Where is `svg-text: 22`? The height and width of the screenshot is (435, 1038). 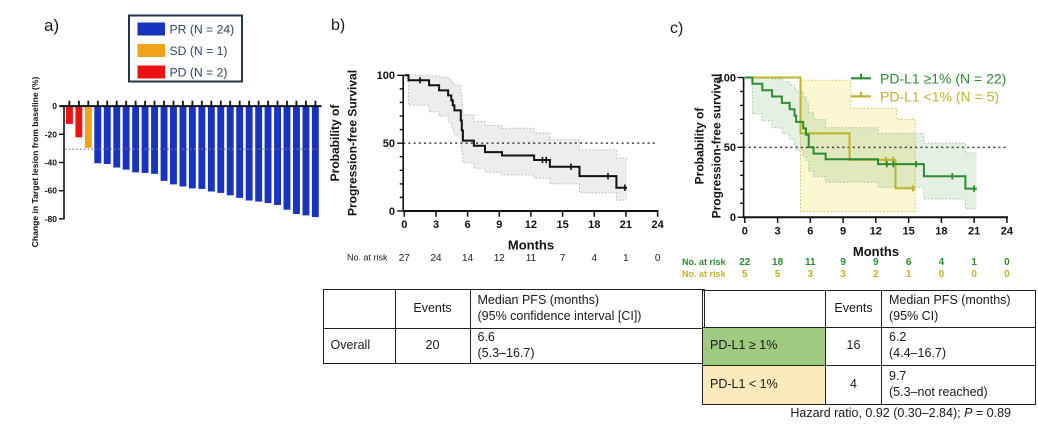 svg-text: 22 is located at coordinates (745, 262).